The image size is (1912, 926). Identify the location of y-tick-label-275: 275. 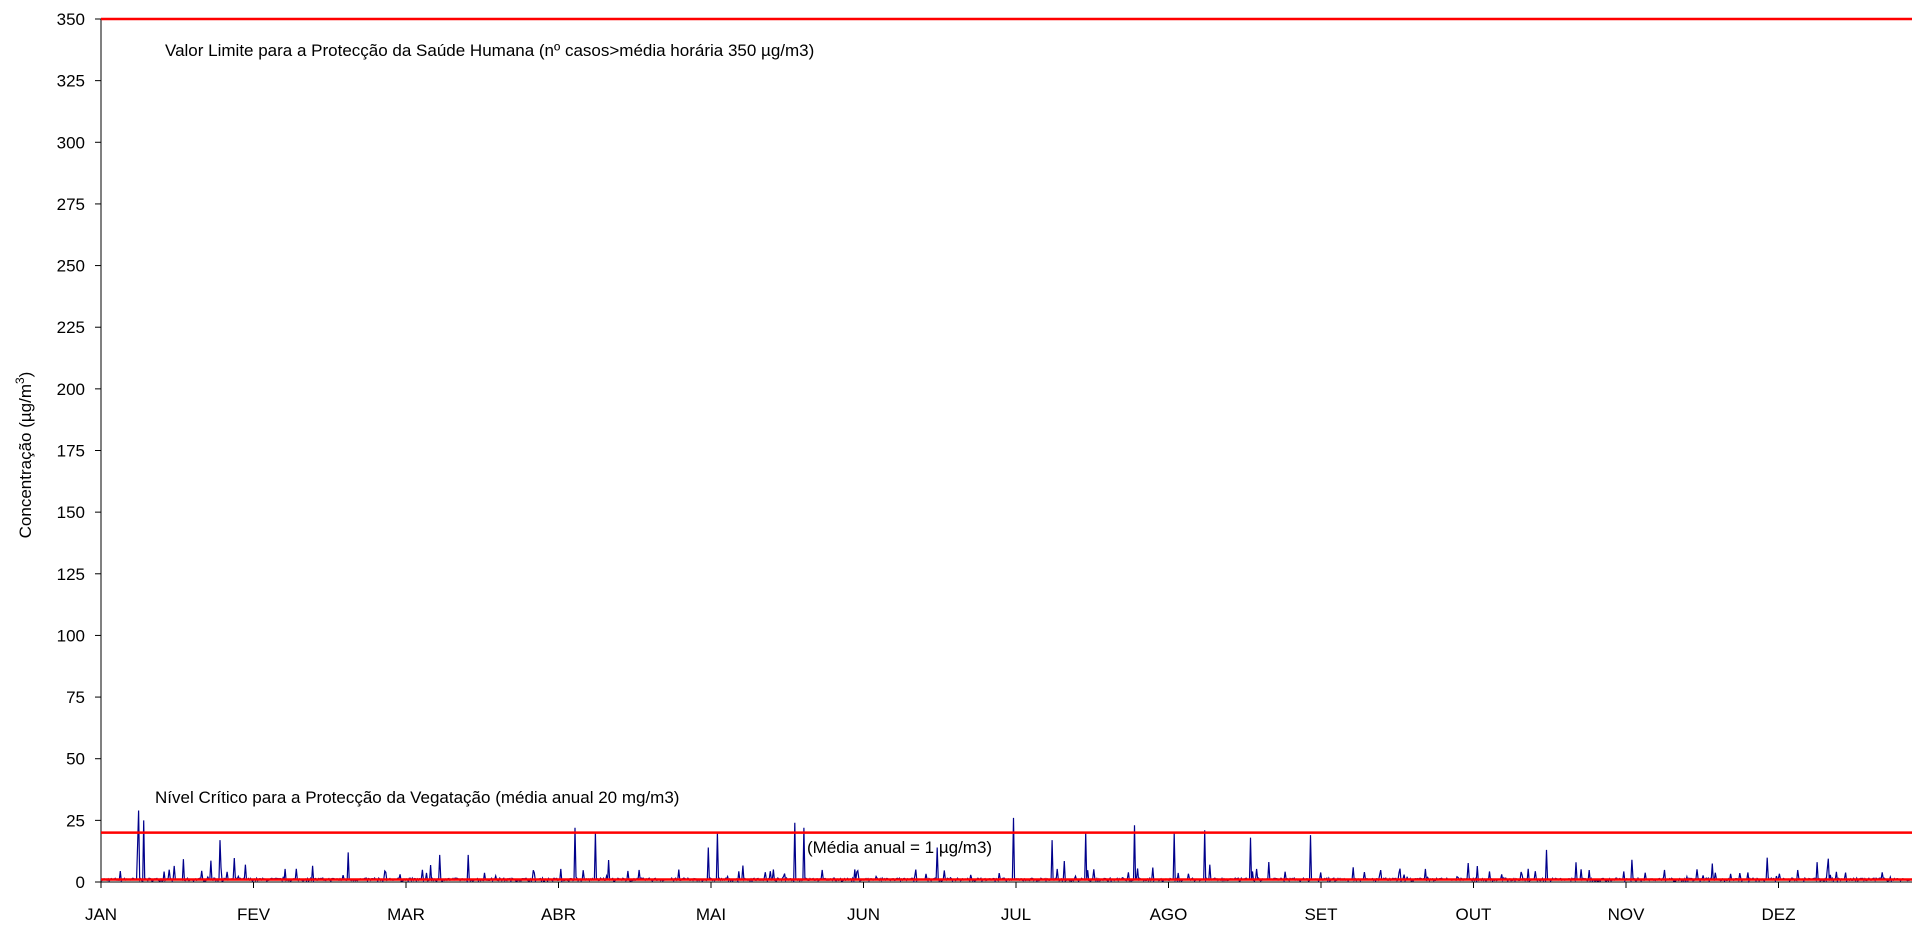
(71, 204).